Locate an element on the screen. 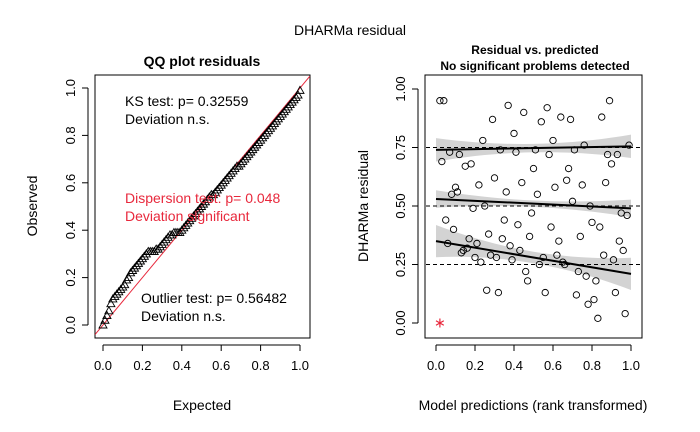 The width and height of the screenshot is (700, 432). qq-plot-title: QQ plot residuals is located at coordinates (202, 61).